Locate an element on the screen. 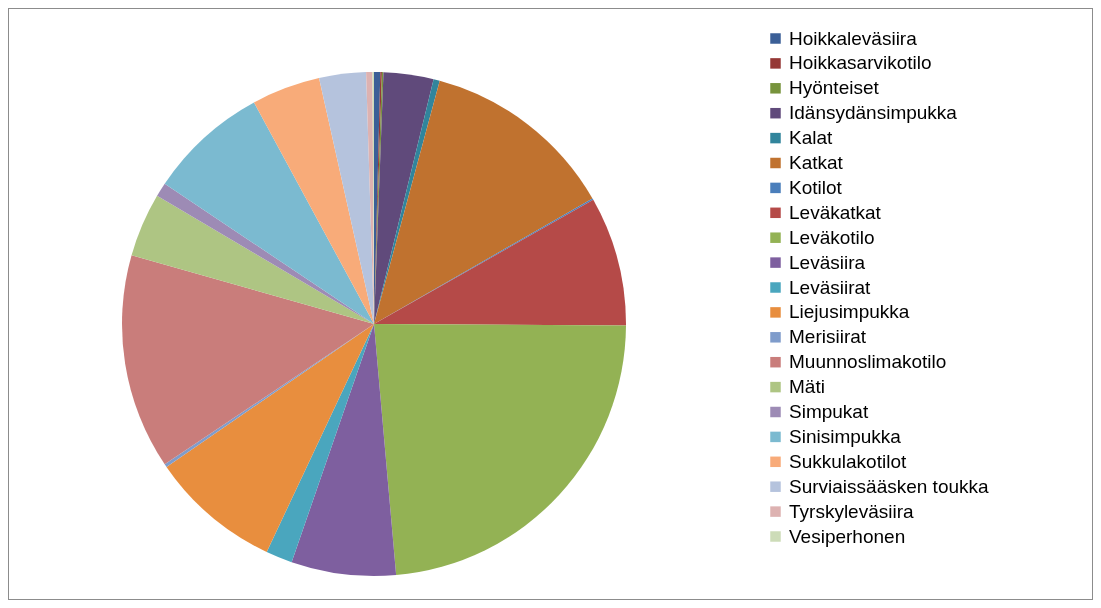 The image size is (1101, 608). legend-label: Sukkulakotilot is located at coordinates (848, 461).